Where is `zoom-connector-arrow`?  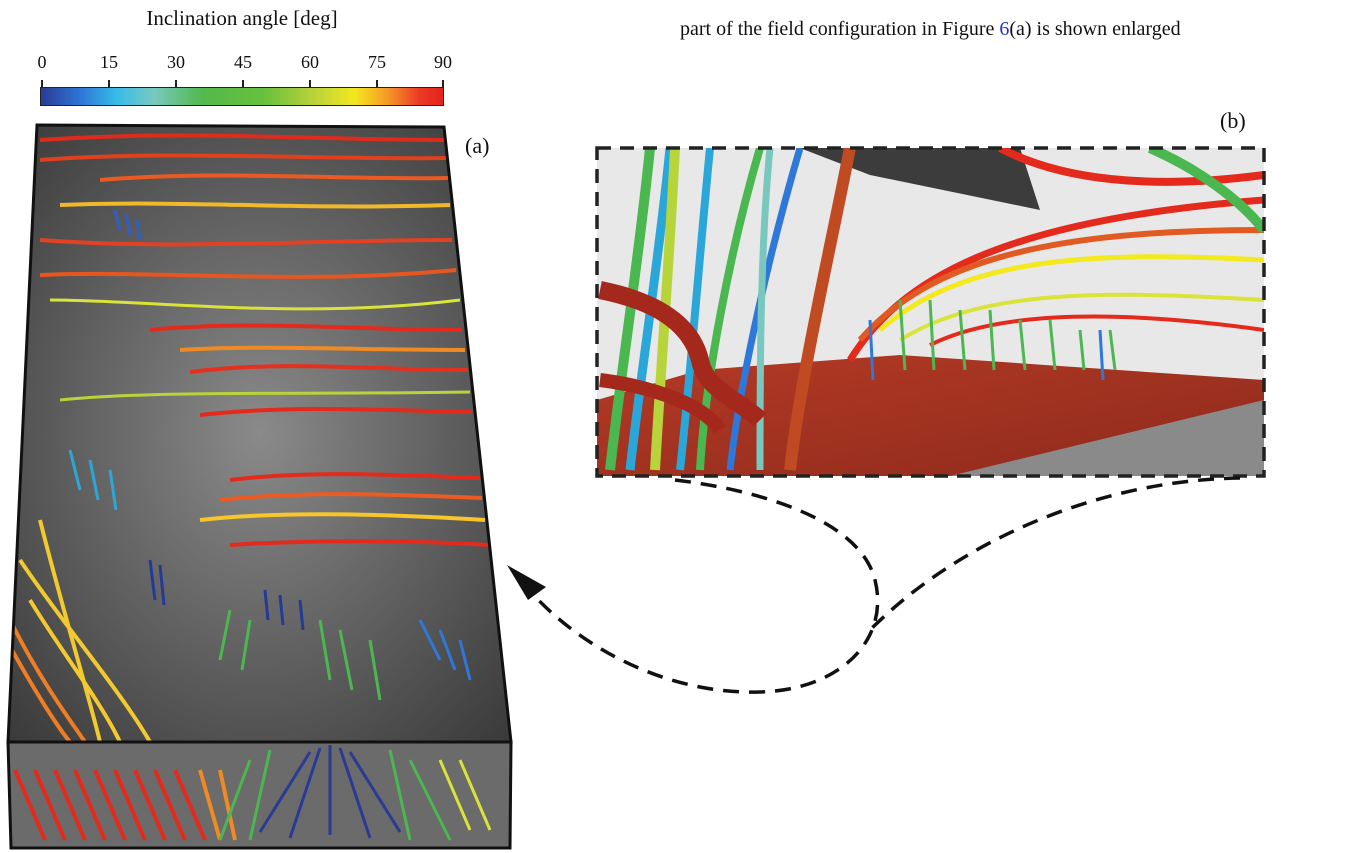 zoom-connector-arrow is located at coordinates (874, 585).